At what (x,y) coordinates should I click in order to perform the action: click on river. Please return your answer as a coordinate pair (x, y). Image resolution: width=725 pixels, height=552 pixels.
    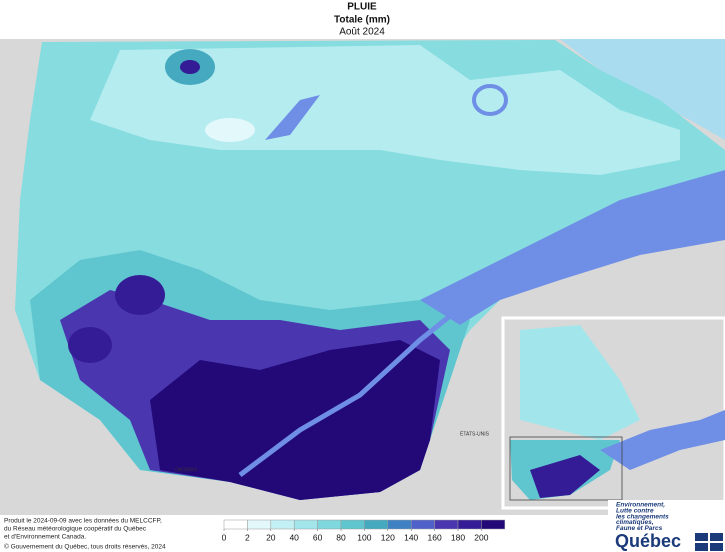
    Looking at the image, I should click on (355, 387).